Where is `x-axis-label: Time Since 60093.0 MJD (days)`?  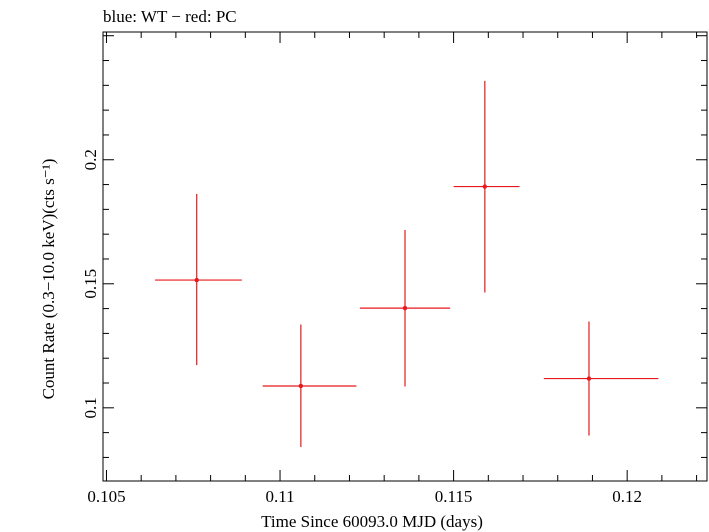
x-axis-label: Time Since 60093.0 MJD (days) is located at coordinates (372, 521).